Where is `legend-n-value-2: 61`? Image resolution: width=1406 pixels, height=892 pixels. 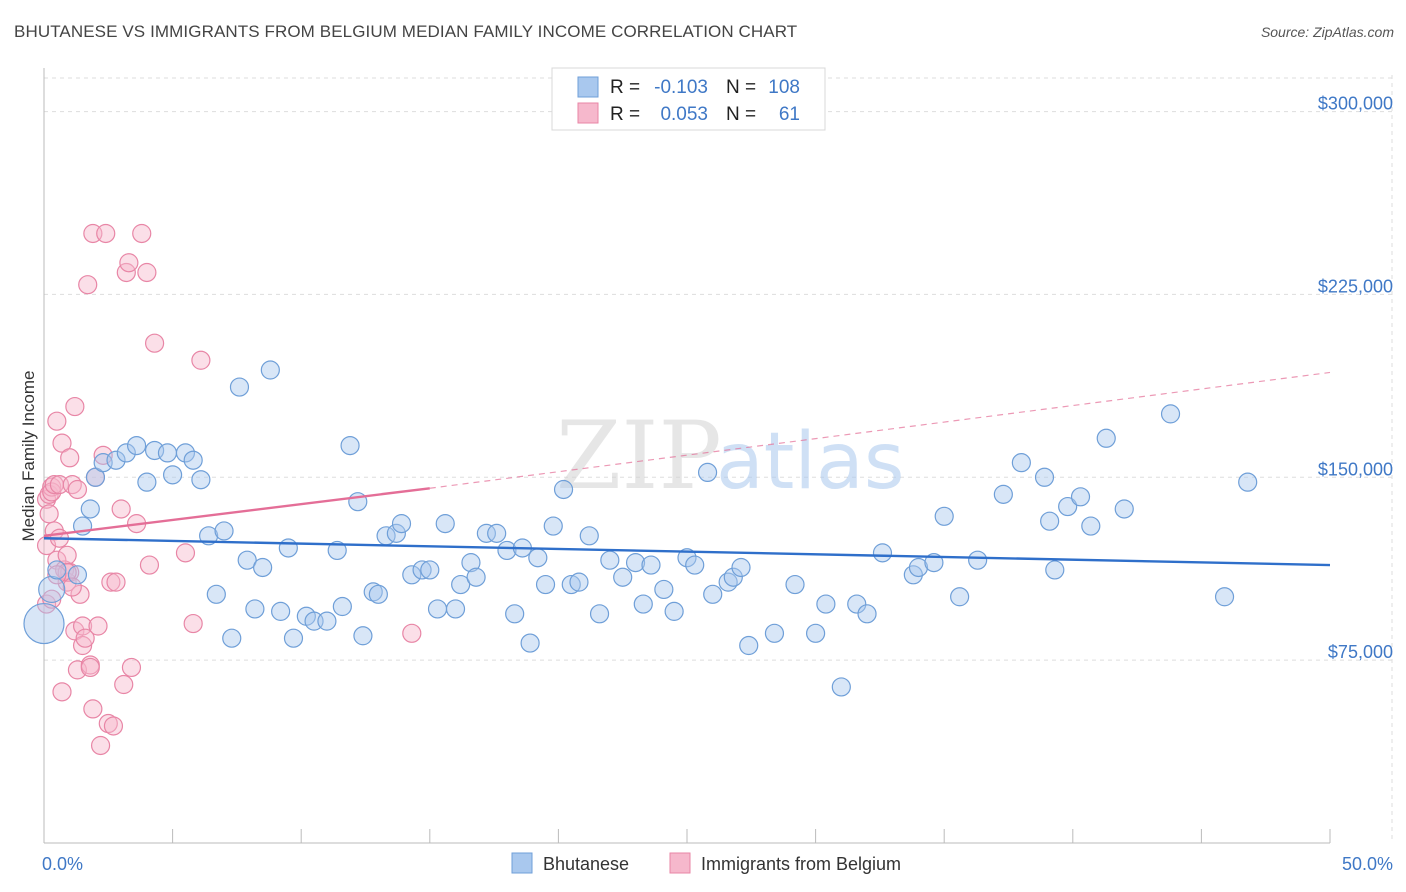 legend-n-value-2: 61 is located at coordinates (789, 114).